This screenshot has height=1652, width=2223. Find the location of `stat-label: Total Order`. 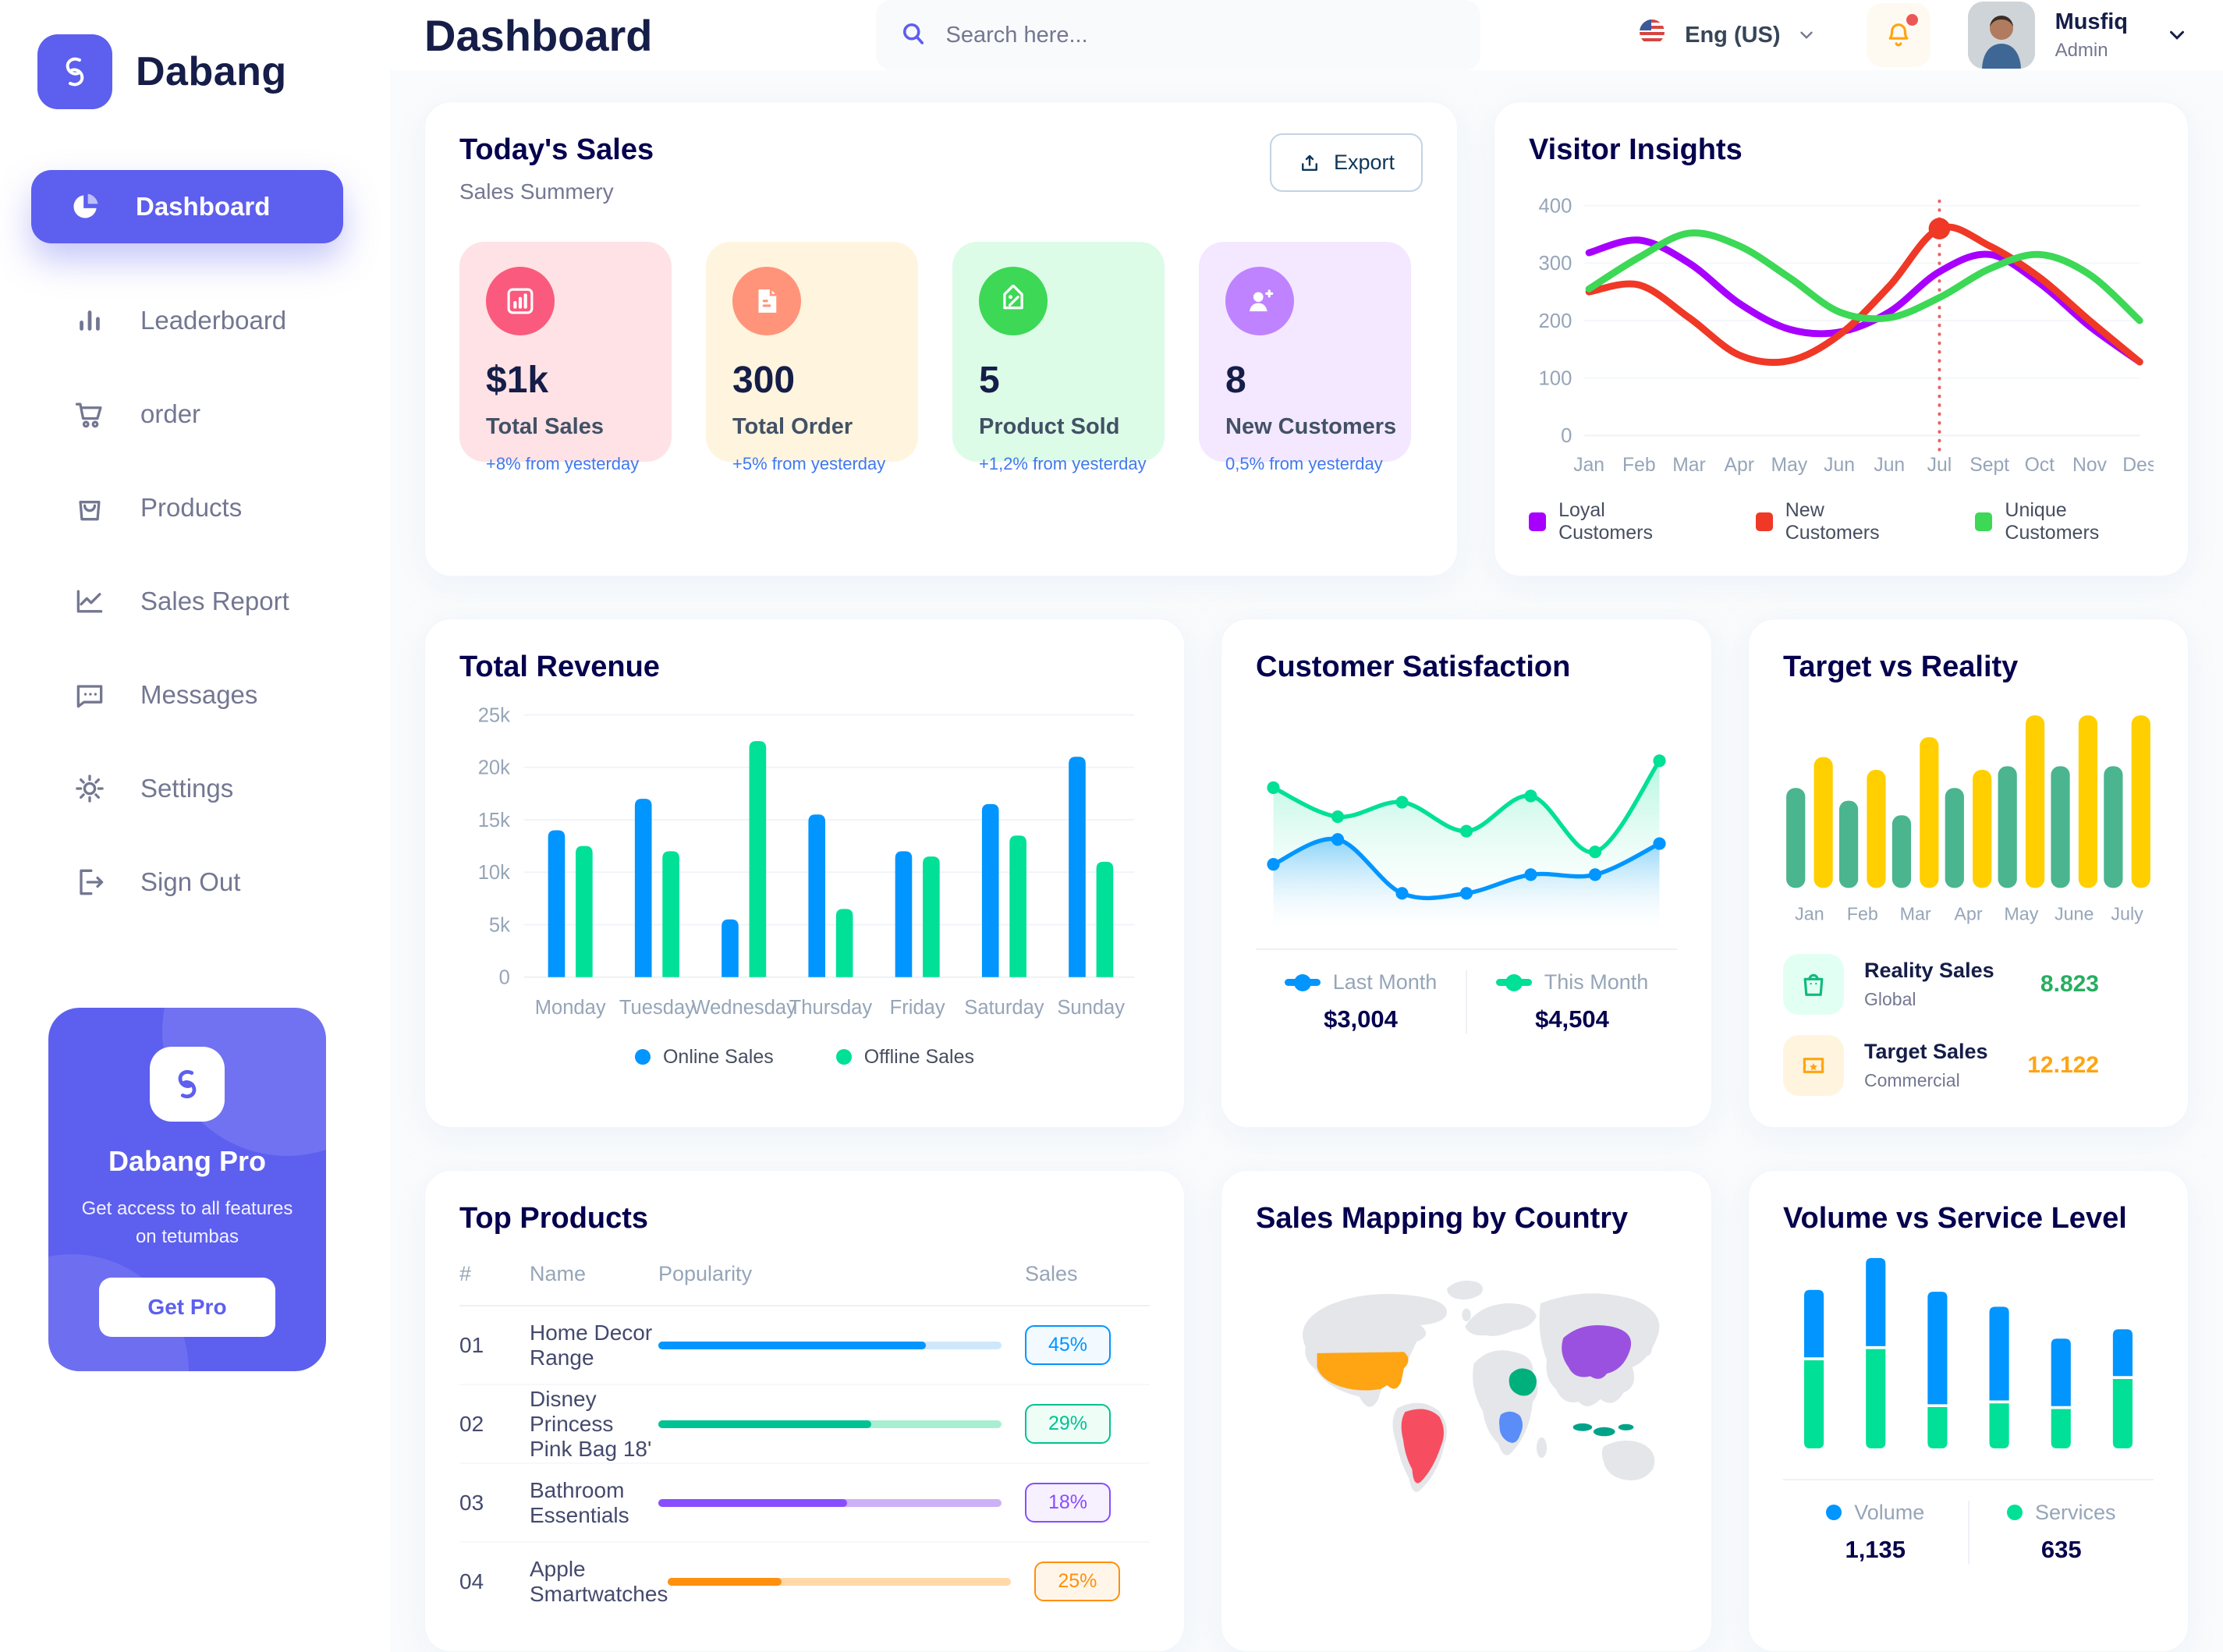

stat-label: Total Order is located at coordinates (793, 426).